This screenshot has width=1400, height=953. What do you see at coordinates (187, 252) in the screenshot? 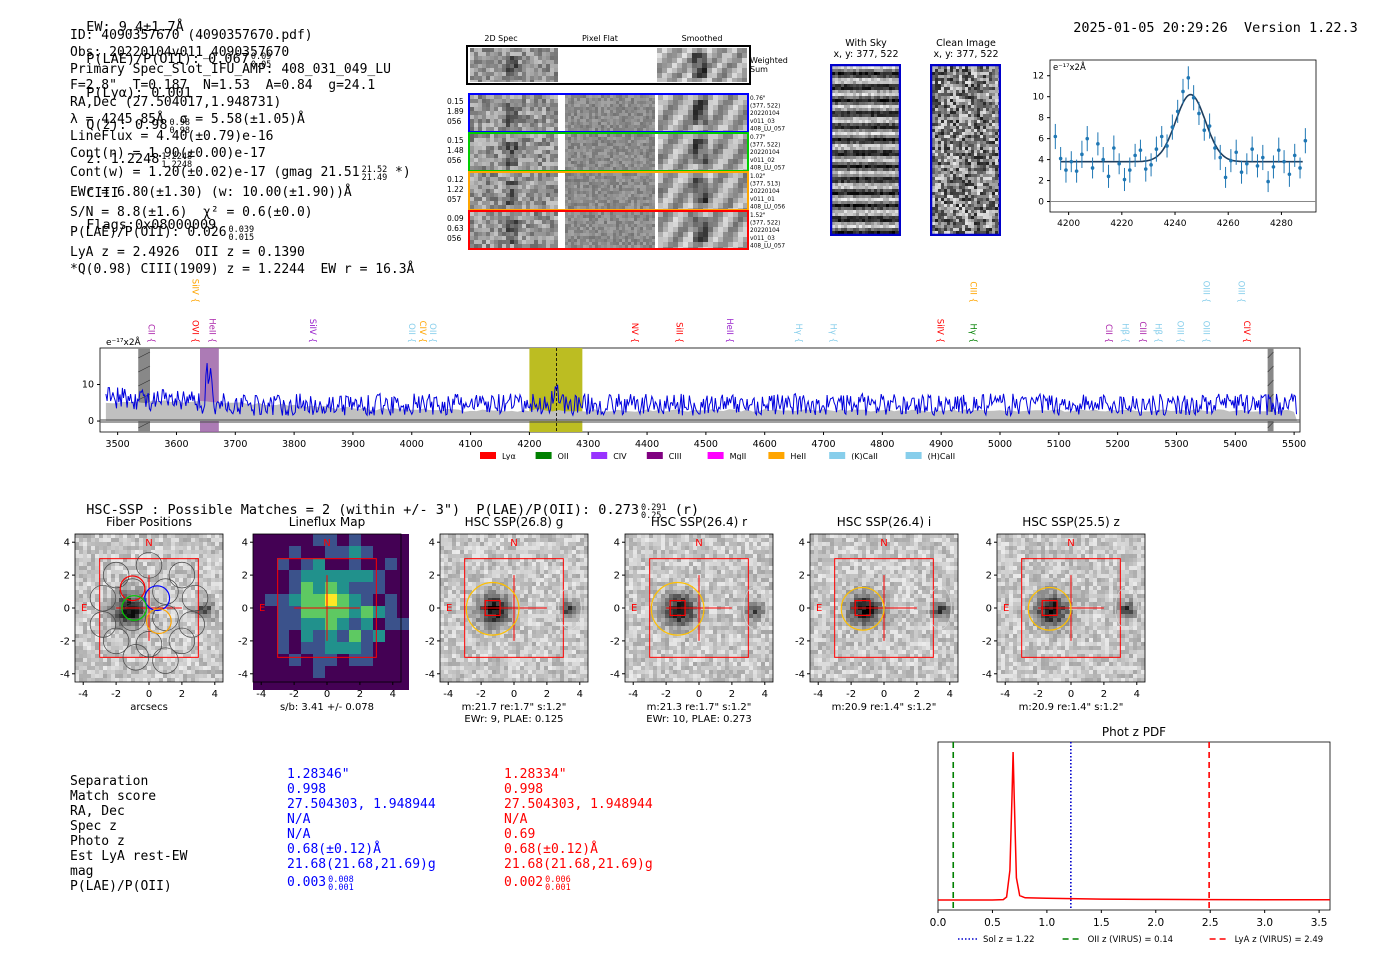
I see `info-lya: LyA z = 2.4926 OII z = 0.1390` at bounding box center [187, 252].